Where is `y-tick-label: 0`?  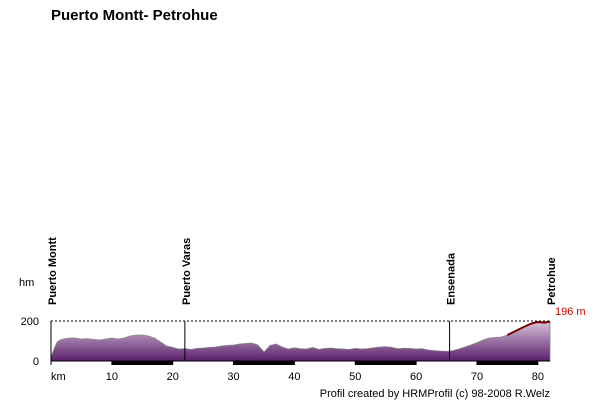
y-tick-label: 0 is located at coordinates (36, 362).